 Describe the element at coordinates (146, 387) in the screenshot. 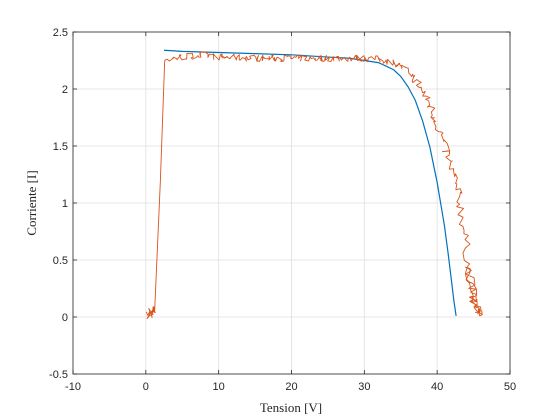

I see `x-tick-label: 0` at that location.